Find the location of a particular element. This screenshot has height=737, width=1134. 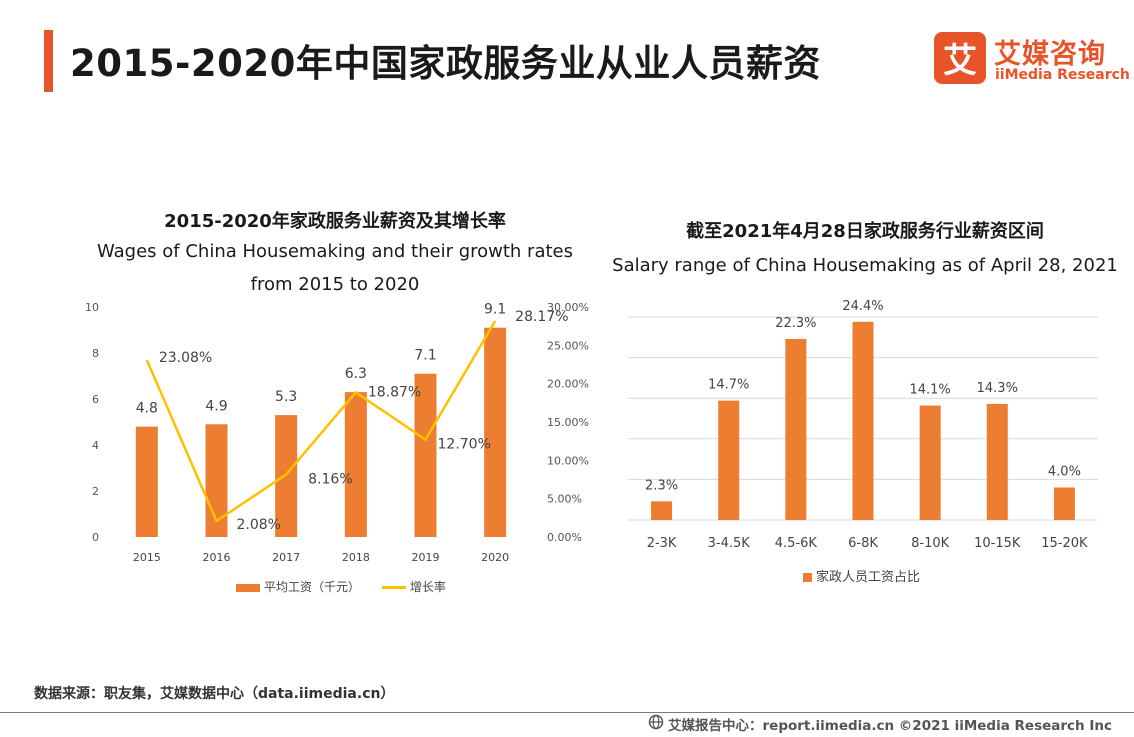

left-y-tick-label: 6 is located at coordinates (95, 399).